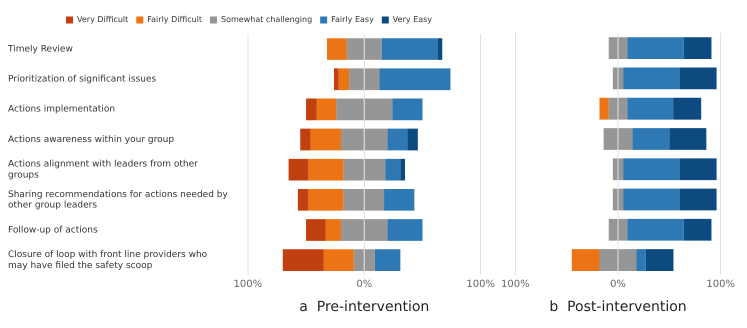 Image resolution: width=747 pixels, height=328 pixels. What do you see at coordinates (82, 79) in the screenshot?
I see `y-tick-label: Prioritization of significant issues` at bounding box center [82, 79].